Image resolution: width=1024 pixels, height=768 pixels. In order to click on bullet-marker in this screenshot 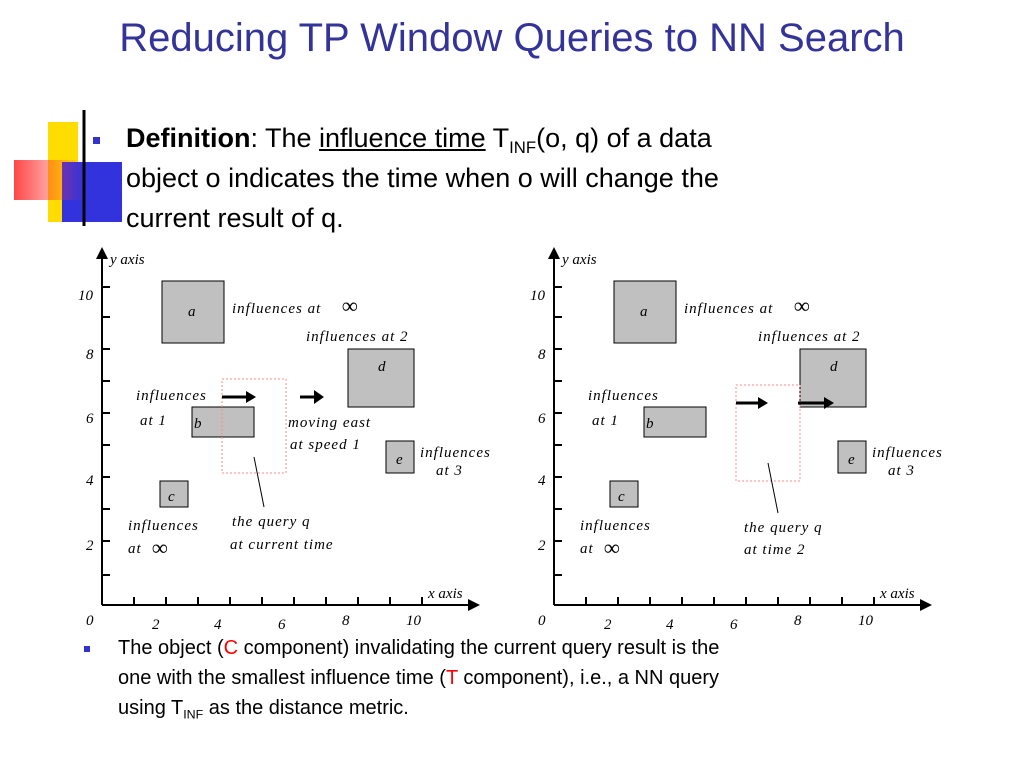, I will do `click(96, 140)`.